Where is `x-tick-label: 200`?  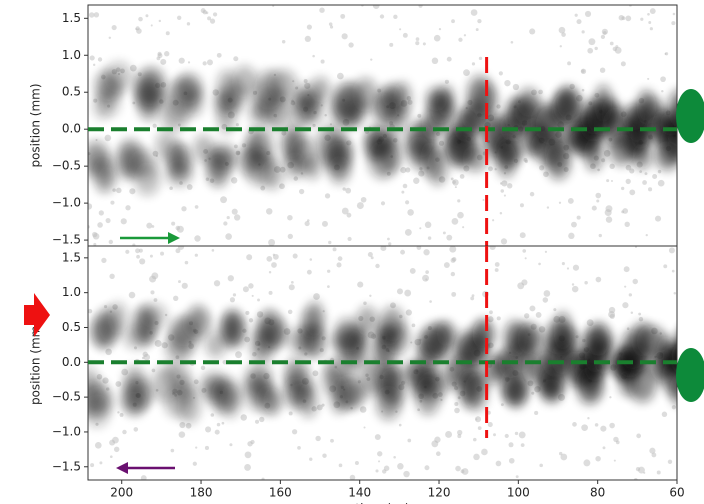 x-tick-label: 200 is located at coordinates (121, 493).